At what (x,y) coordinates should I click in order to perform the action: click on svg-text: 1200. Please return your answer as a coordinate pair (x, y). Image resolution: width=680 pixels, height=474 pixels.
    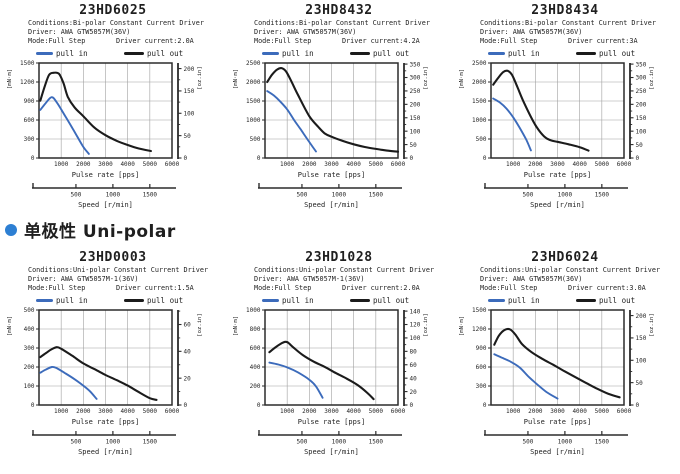
    Looking at the image, I should click on (27, 82).